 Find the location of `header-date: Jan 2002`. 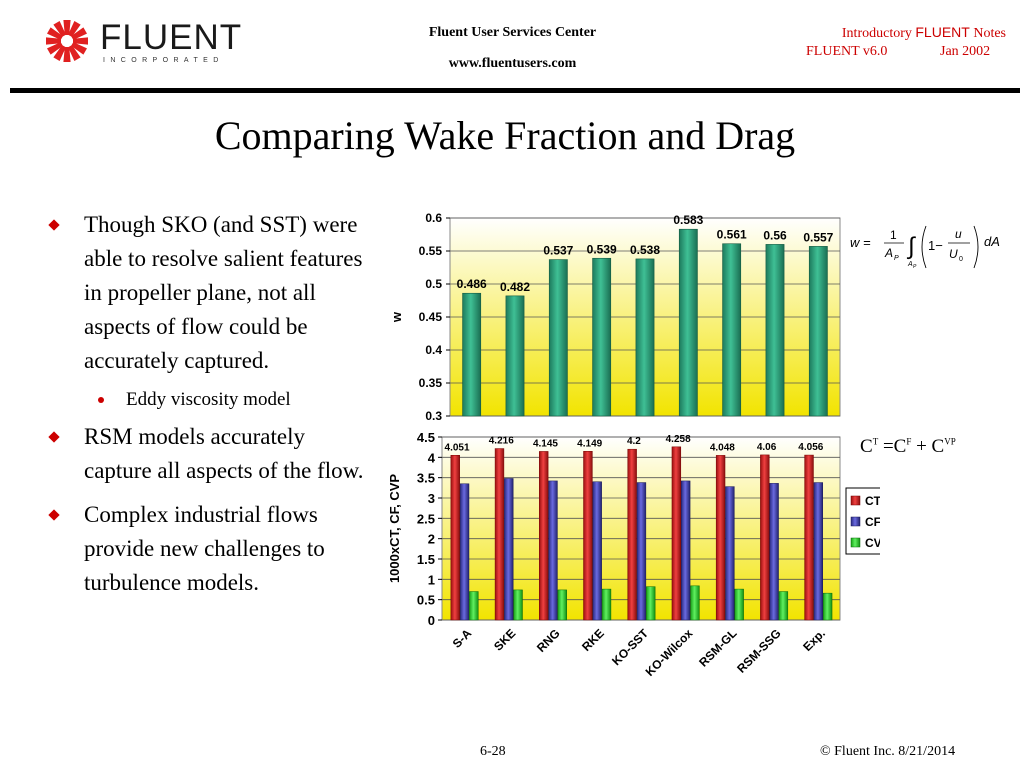

header-date: Jan 2002 is located at coordinates (965, 51).